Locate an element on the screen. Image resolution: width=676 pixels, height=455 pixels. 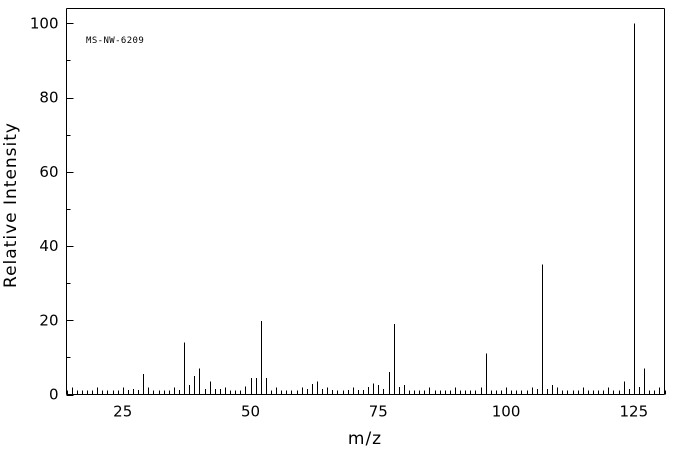
y-axis-title: Relative Intensity is located at coordinates (11, 205).